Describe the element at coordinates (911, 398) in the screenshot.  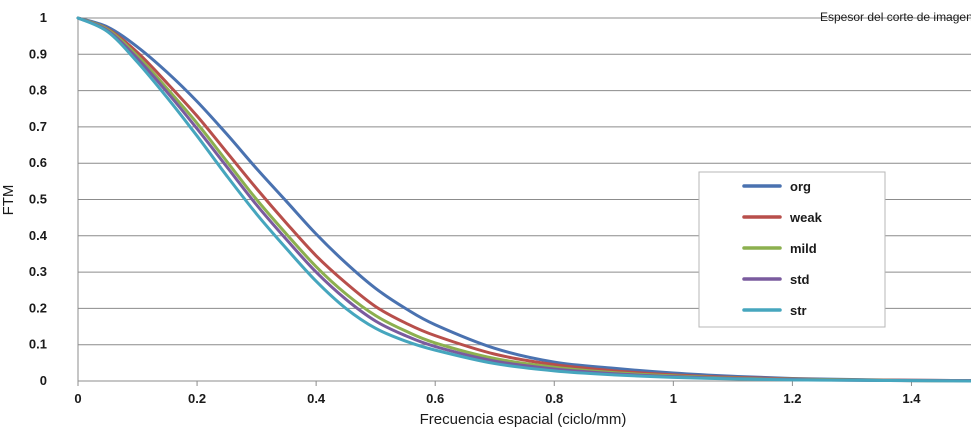
I see `x-tick-label: 1.4` at that location.